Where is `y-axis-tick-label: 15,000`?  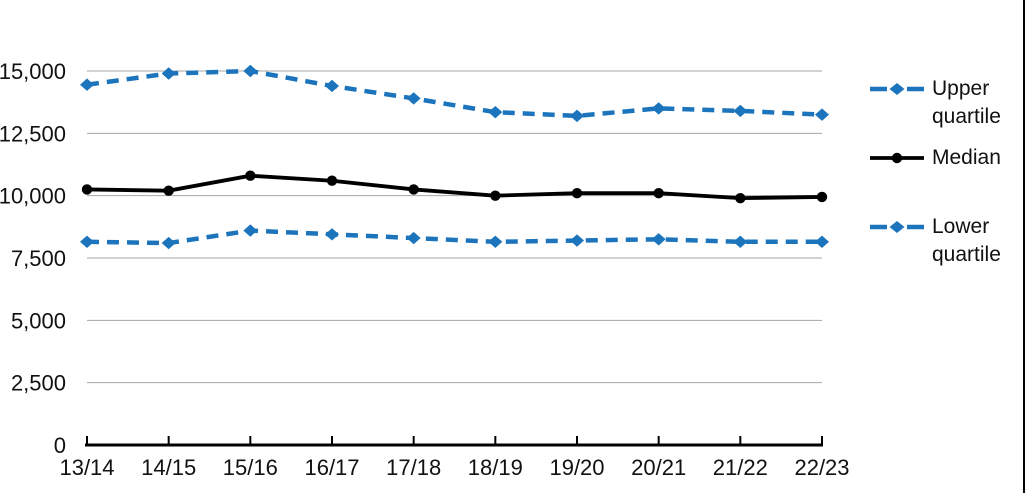 y-axis-tick-label: 15,000 is located at coordinates (33, 71).